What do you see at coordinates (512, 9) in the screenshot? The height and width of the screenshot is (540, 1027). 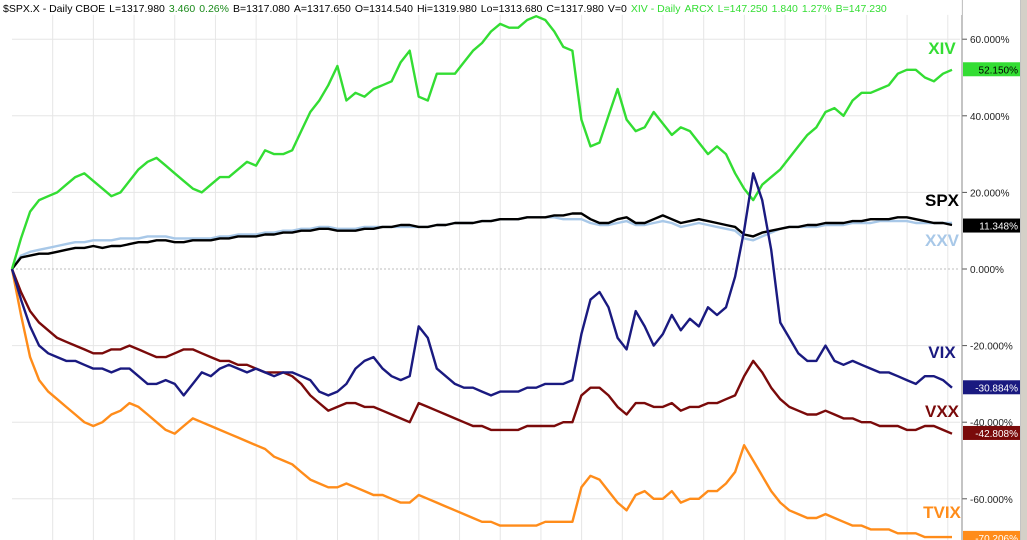 I see `header-field: Lo=1313.680` at bounding box center [512, 9].